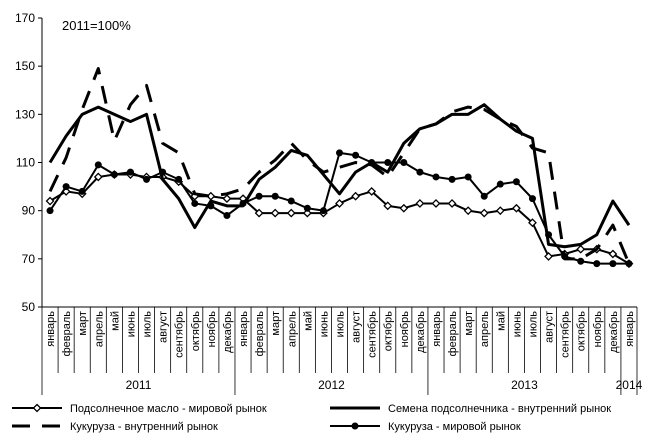  I want to click on year-label: 2012, so click(331, 385).